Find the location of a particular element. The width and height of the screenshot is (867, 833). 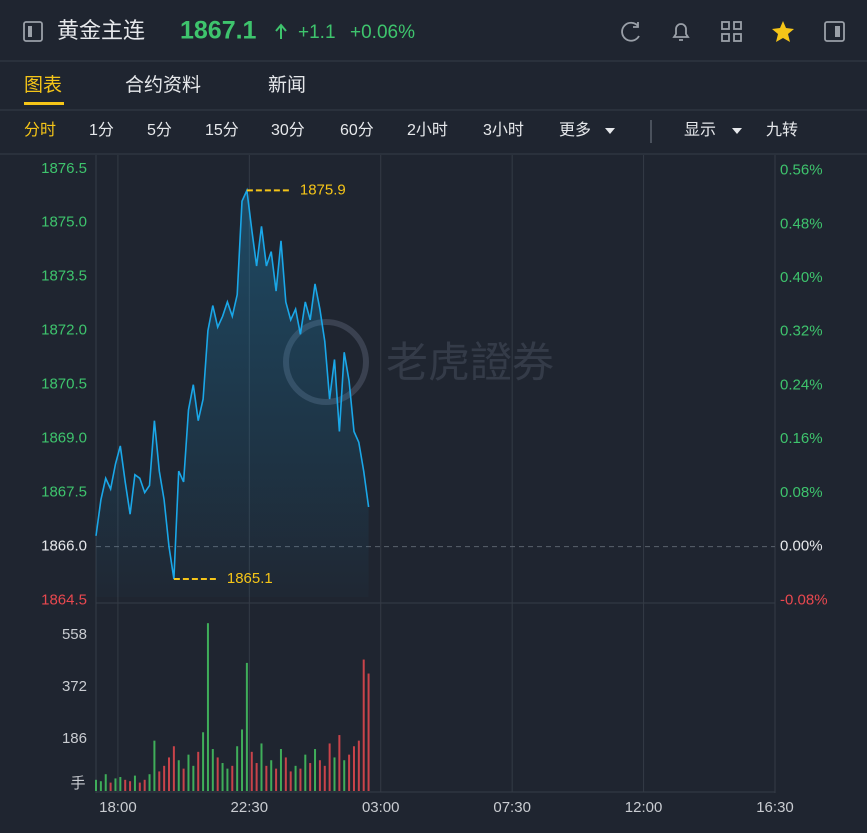

interval: 15分 is located at coordinates (222, 130).